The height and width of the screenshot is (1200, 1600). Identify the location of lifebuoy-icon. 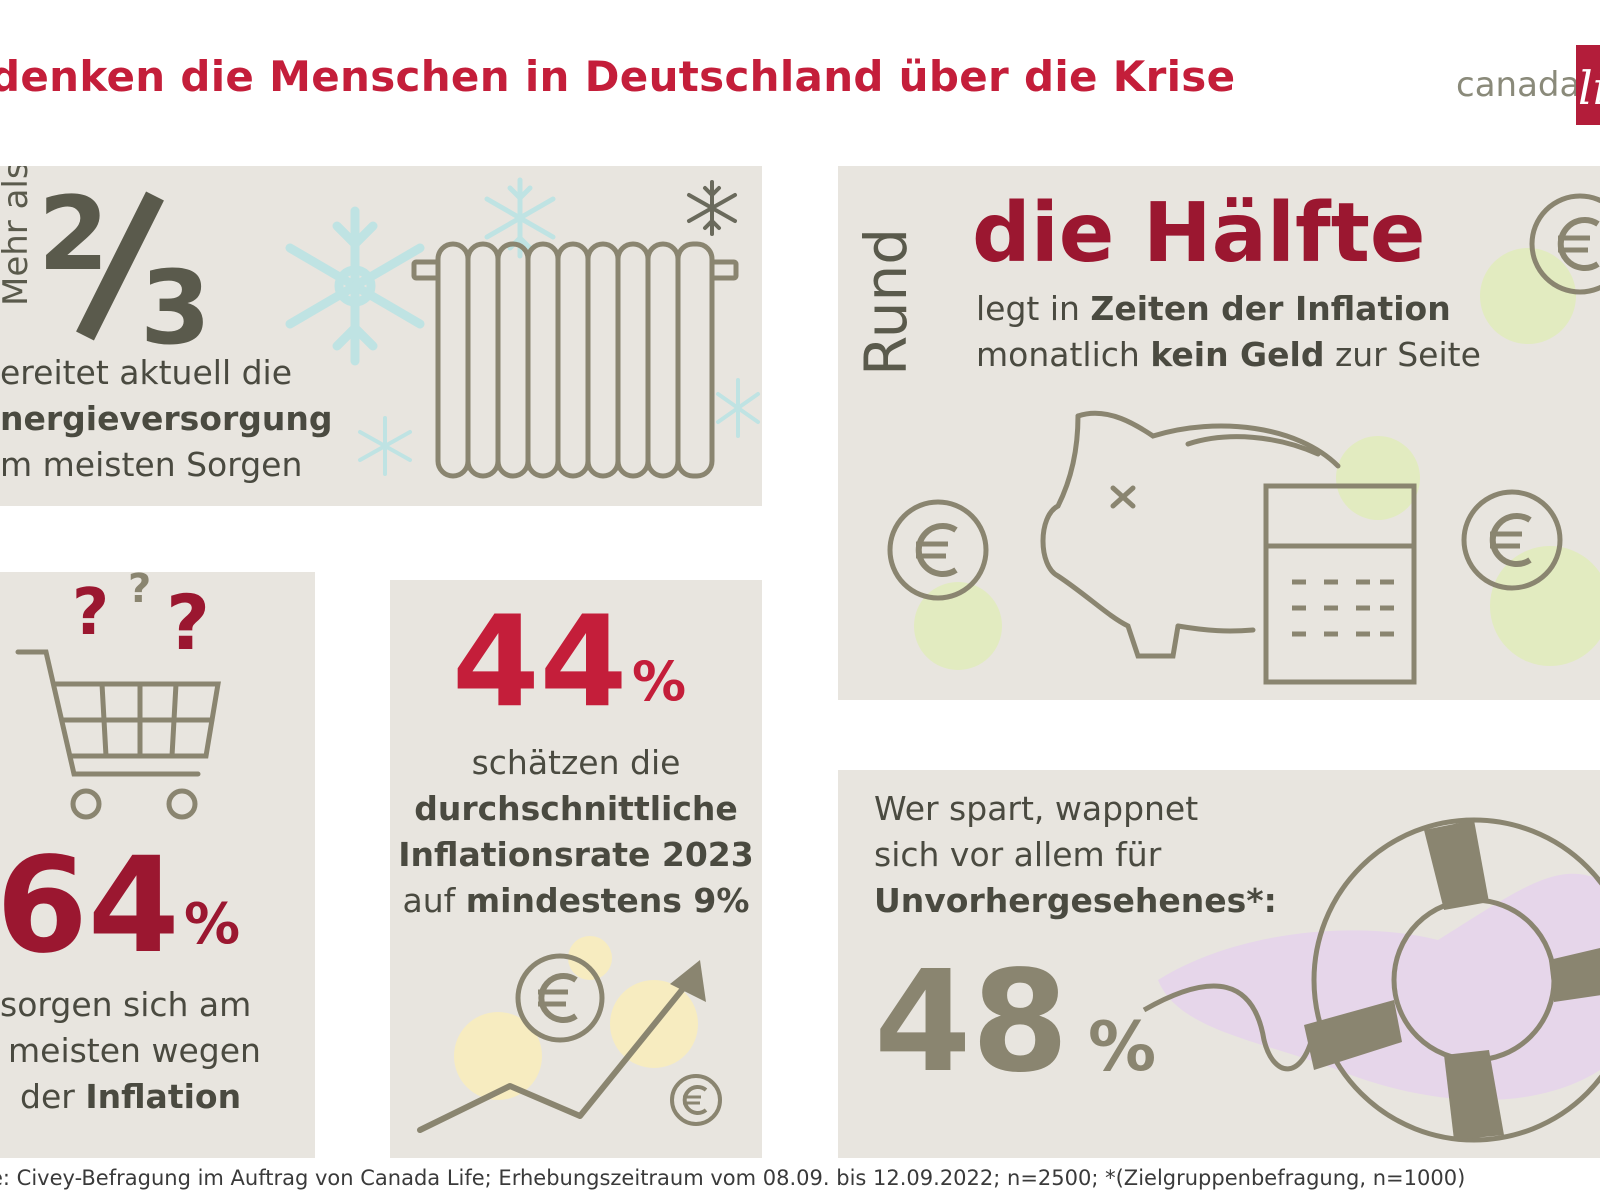
(1371, 980).